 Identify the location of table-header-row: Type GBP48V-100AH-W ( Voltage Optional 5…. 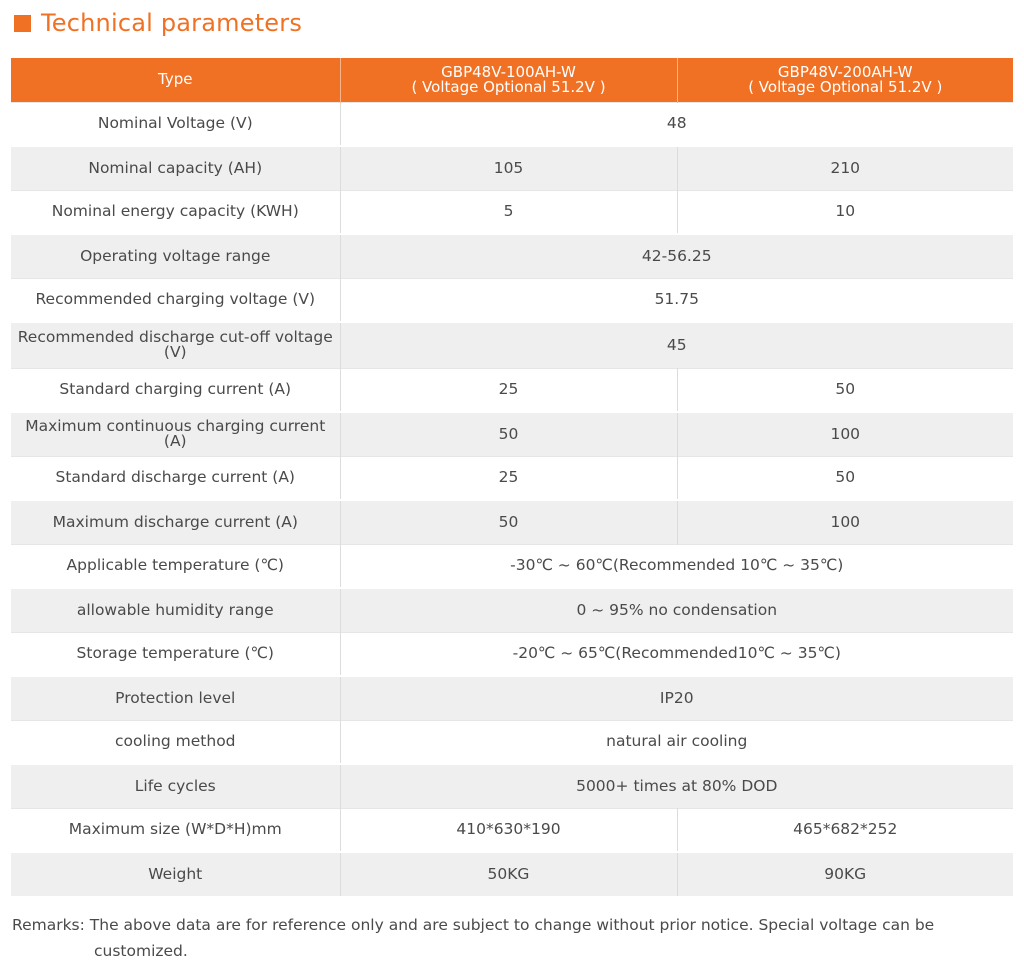
(512, 80).